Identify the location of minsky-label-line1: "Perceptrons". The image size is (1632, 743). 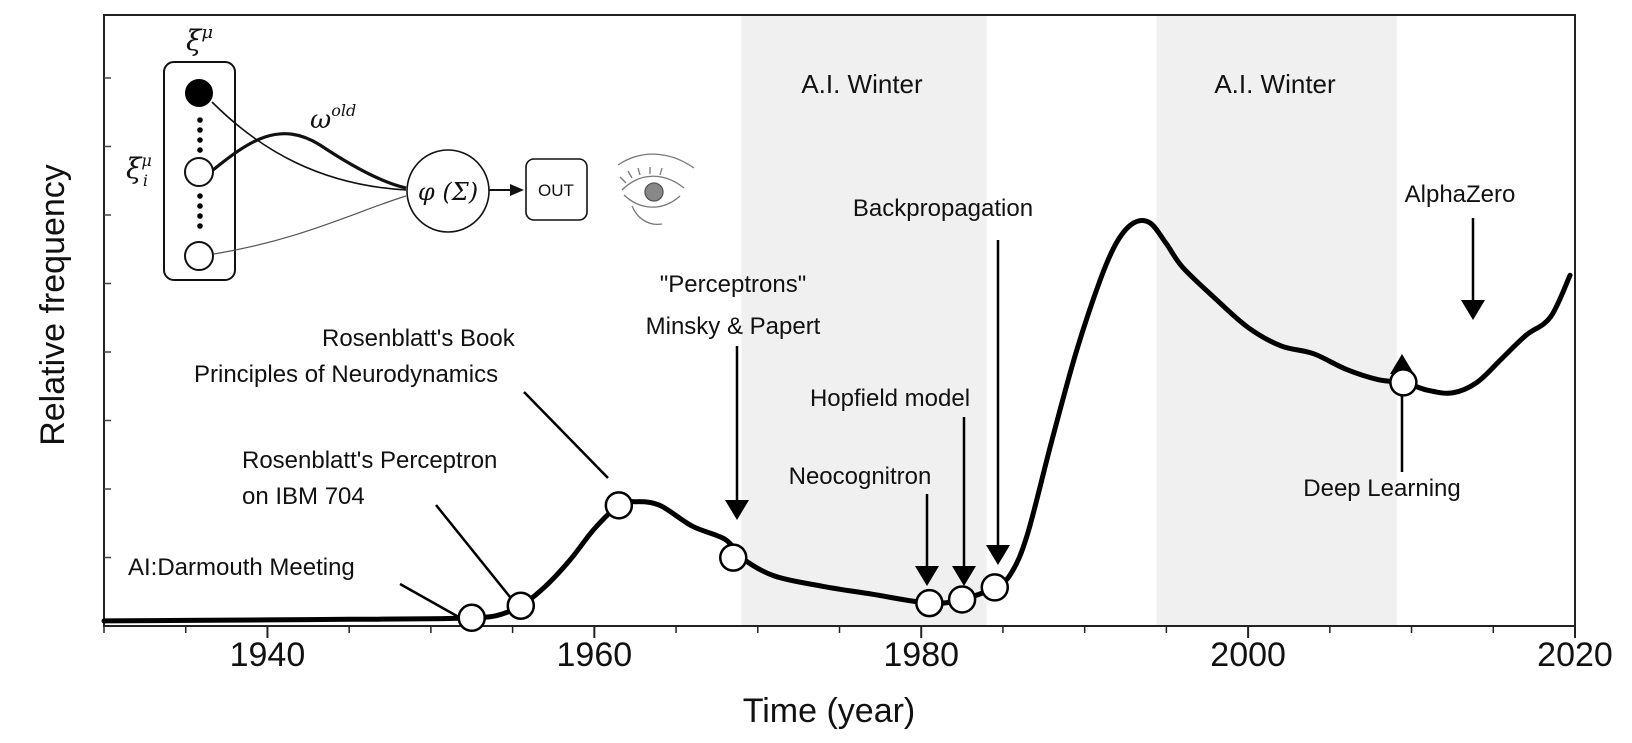
(733, 284).